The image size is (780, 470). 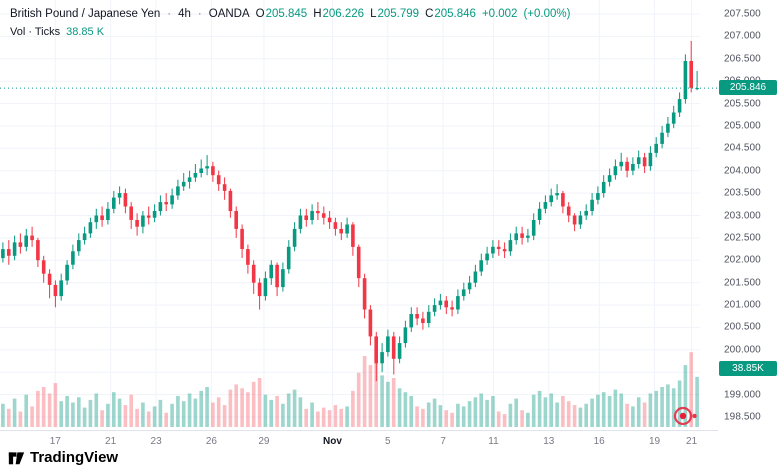 What do you see at coordinates (332, 441) in the screenshot?
I see `time-axis-label: Nov` at bounding box center [332, 441].